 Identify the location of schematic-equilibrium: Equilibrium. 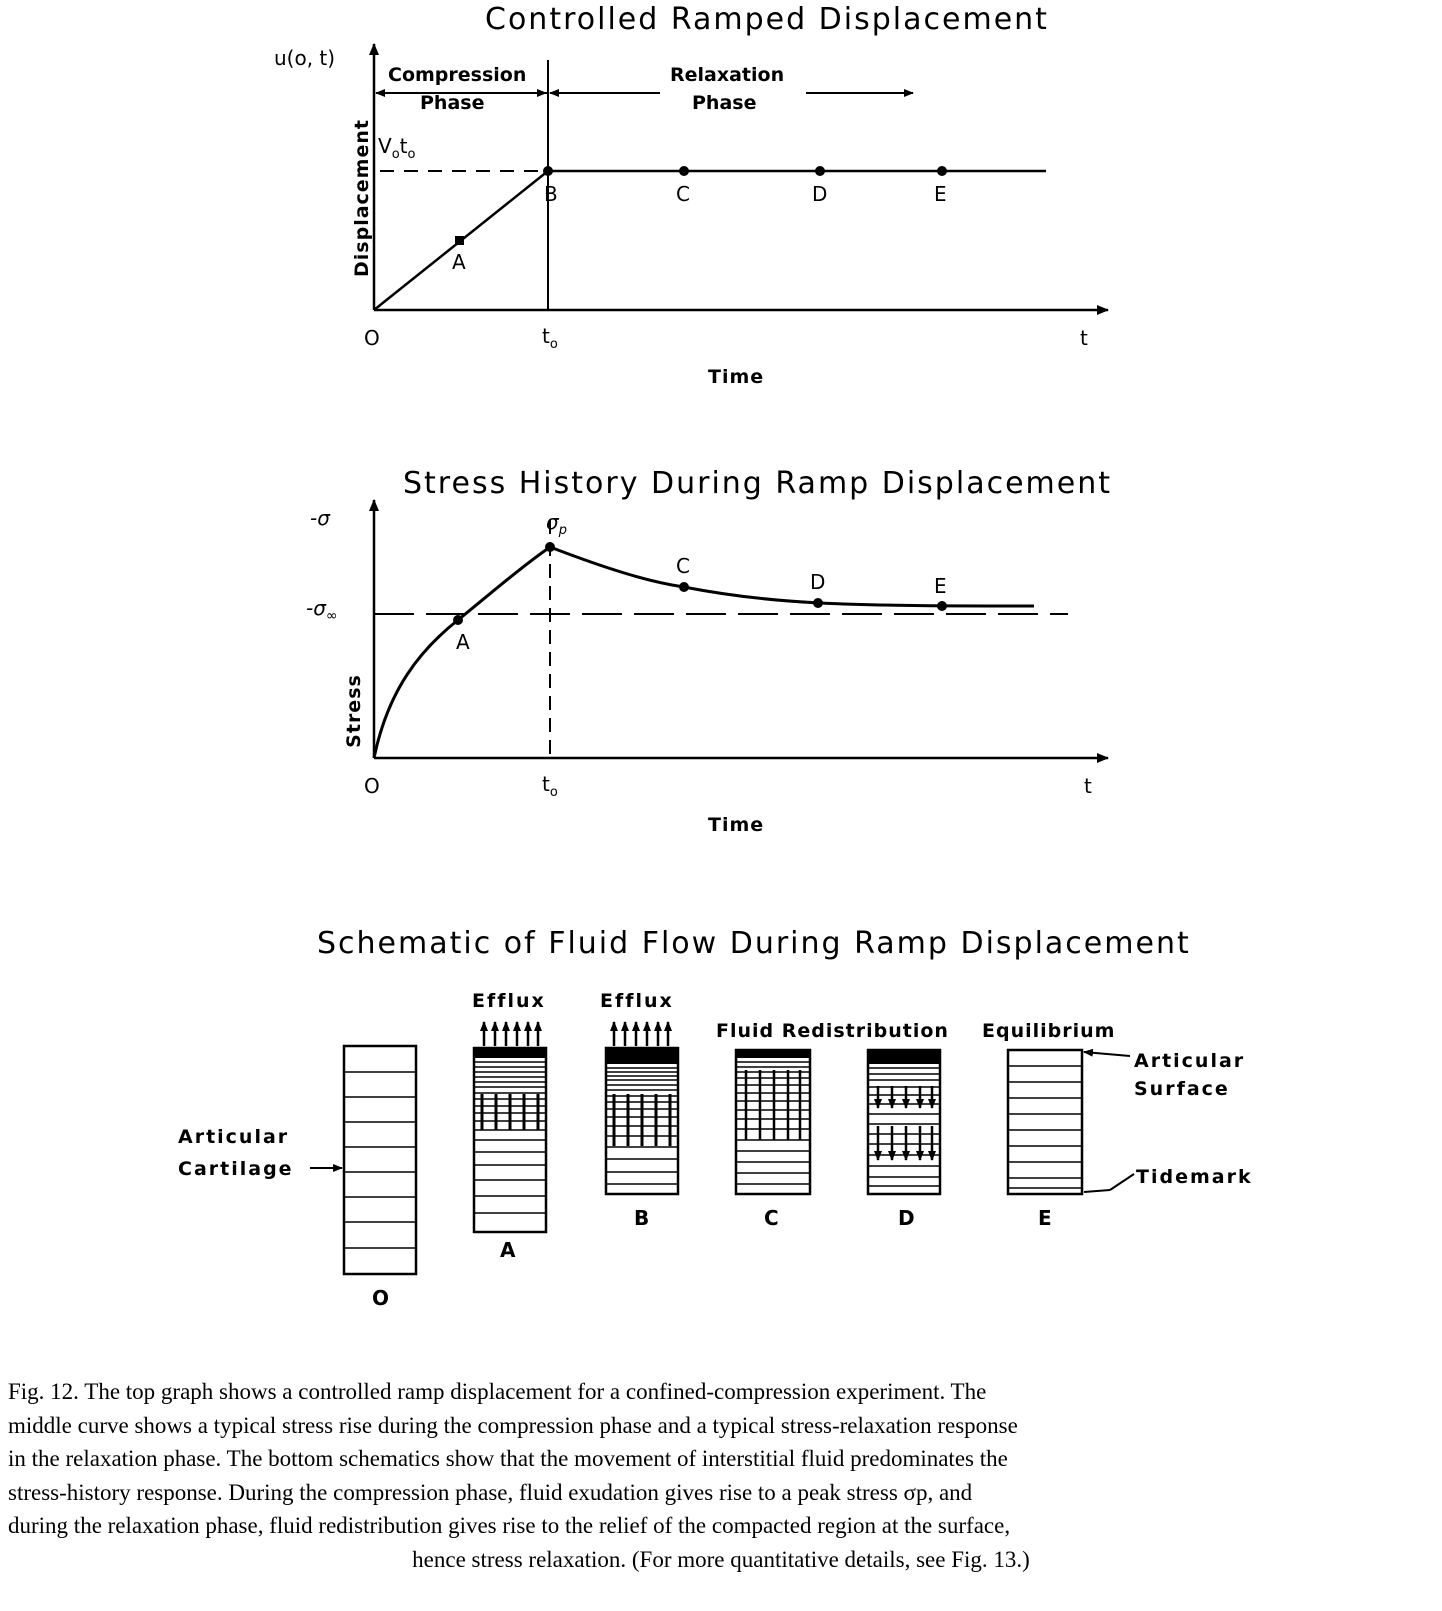
(1049, 1031).